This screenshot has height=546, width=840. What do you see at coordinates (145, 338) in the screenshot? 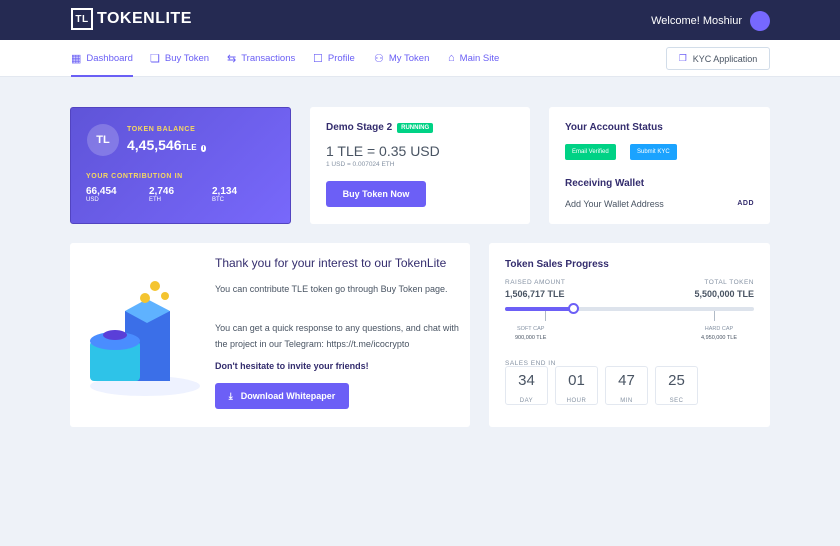
I see `token-stack-illustration` at bounding box center [145, 338].